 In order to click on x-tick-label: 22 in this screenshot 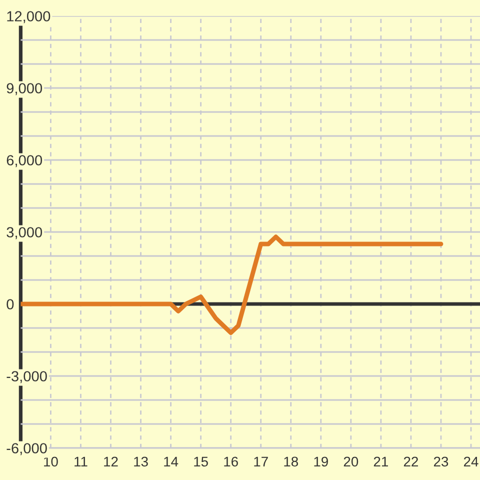, I will do `click(411, 461)`.